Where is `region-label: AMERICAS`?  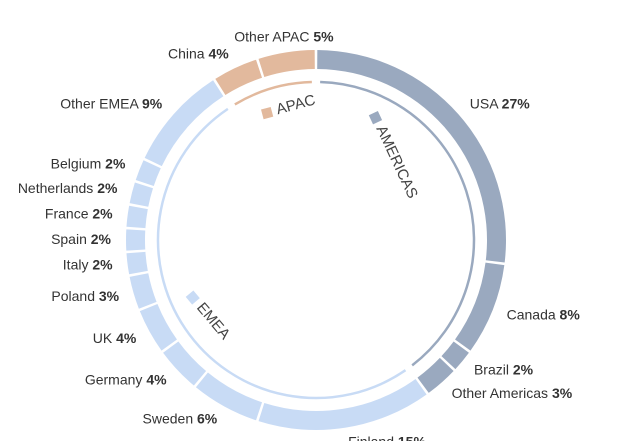
region-label: AMERICAS is located at coordinates (396, 162).